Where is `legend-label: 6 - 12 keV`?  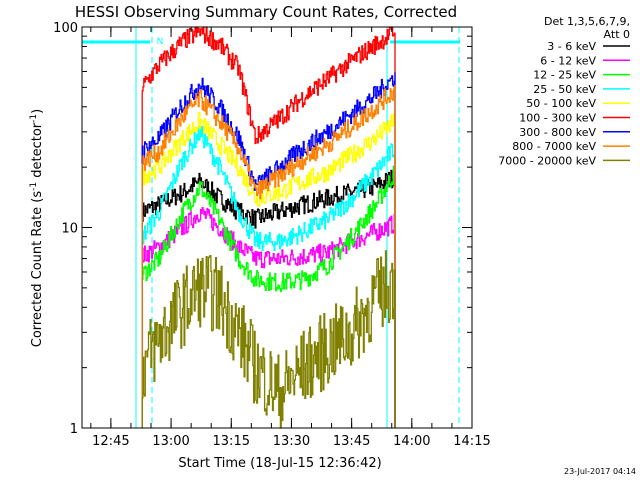 legend-label: 6 - 12 keV is located at coordinates (568, 60).